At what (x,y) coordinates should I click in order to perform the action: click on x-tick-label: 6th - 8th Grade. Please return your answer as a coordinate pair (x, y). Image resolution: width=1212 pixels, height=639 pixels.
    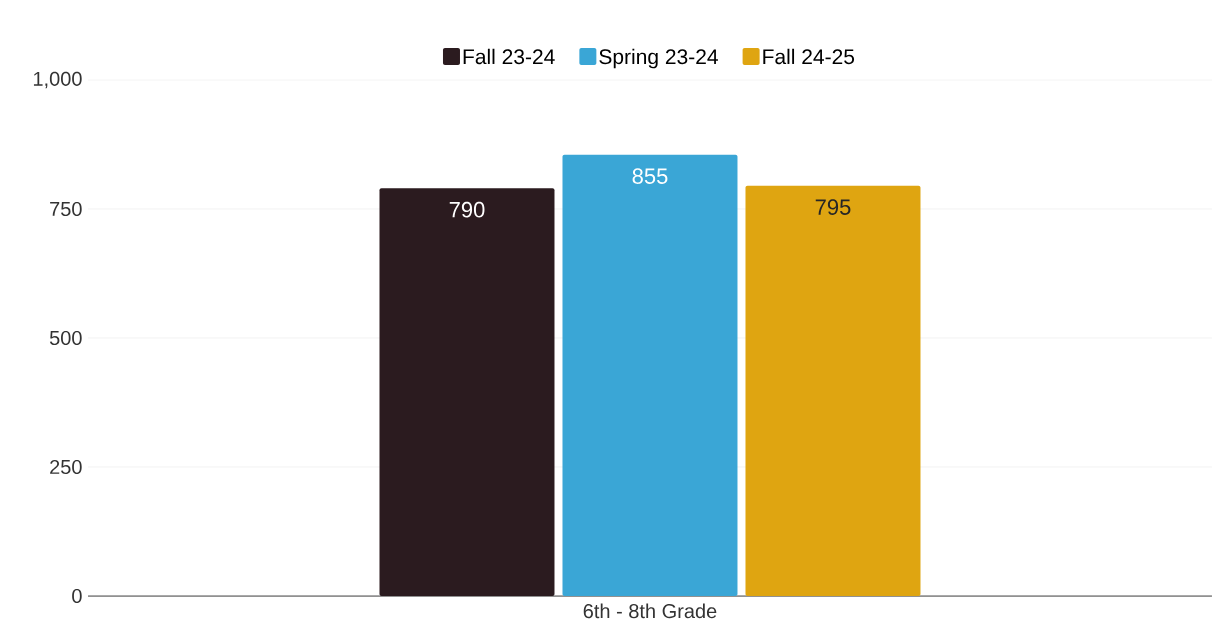
    Looking at the image, I should click on (650, 611).